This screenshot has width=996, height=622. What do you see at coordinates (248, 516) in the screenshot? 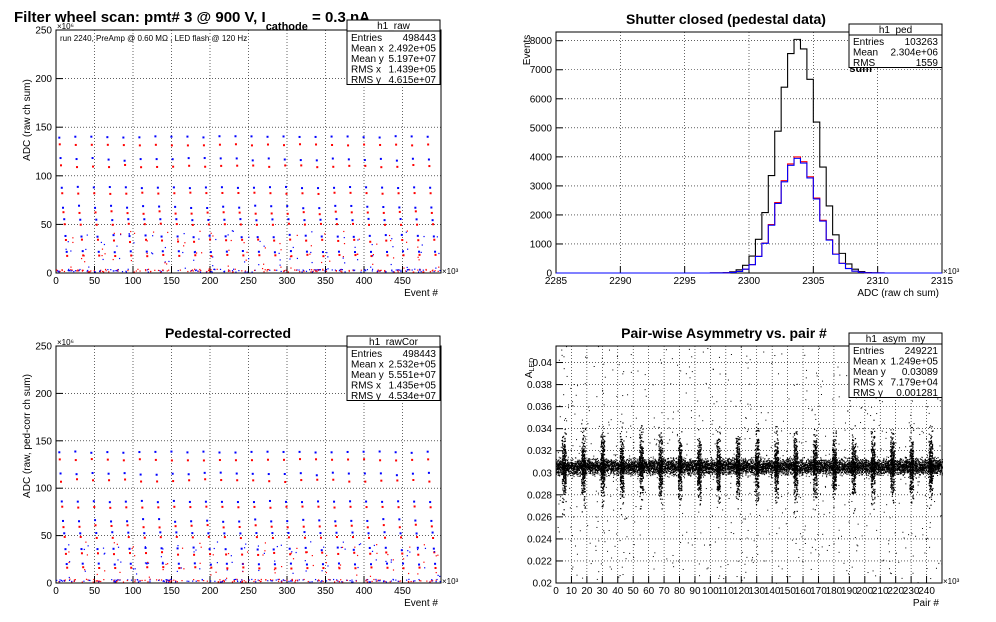
I see `data-points` at bounding box center [248, 516].